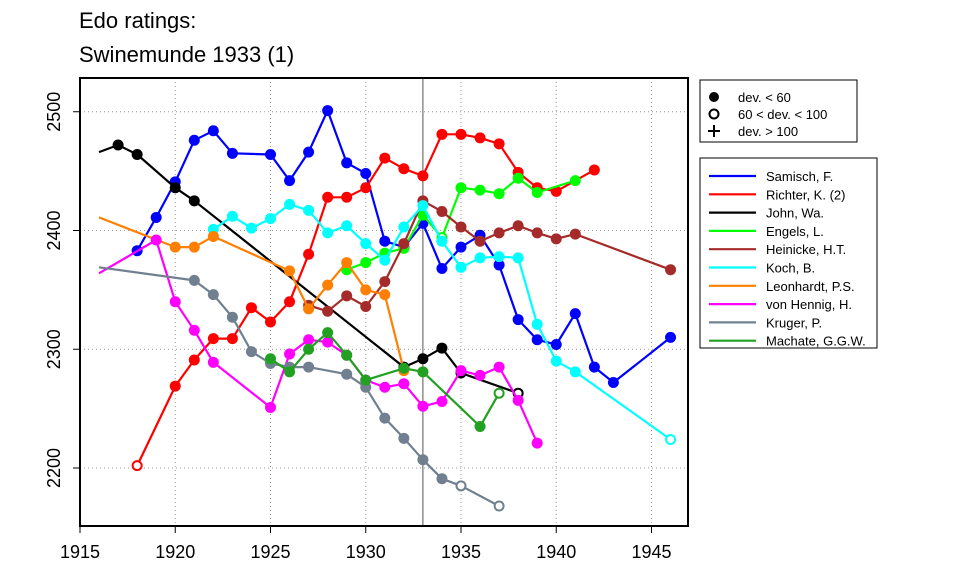 The height and width of the screenshot is (576, 960). What do you see at coordinates (714, 114) in the screenshot?
I see `marker-legend-open-icon` at bounding box center [714, 114].